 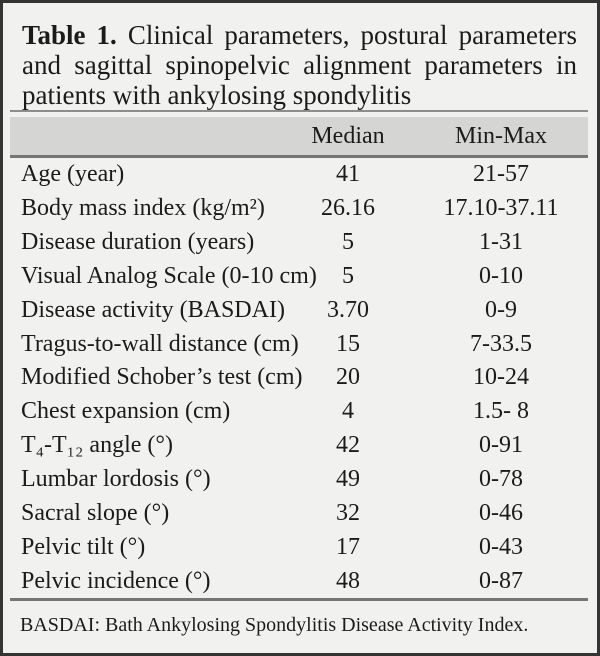 I want to click on row-label: Disease activity (BASDAI), so click(x=153, y=309).